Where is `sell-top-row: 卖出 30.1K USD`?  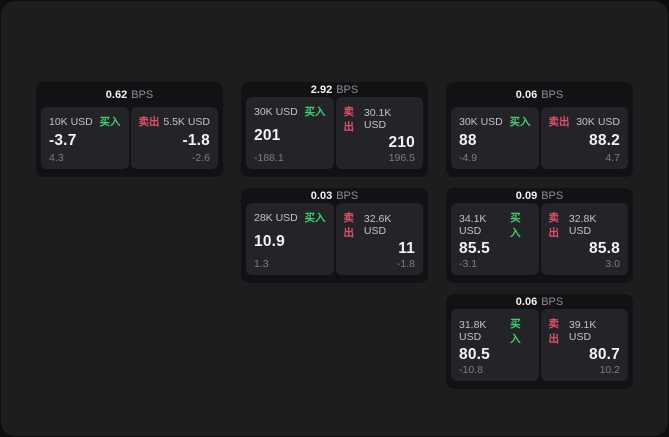
sell-top-row: 卖出 30.1K USD is located at coordinates (380, 119).